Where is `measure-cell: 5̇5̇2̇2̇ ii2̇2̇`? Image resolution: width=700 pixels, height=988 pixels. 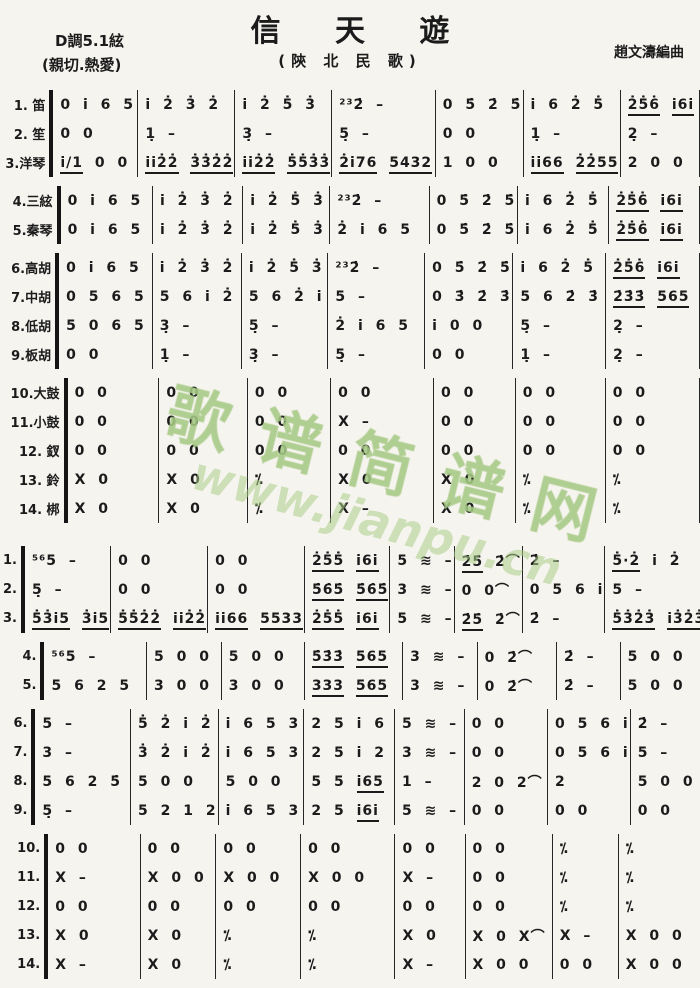
measure-cell: 5̇5̇2̇2̇ ii2̇2̇ is located at coordinates (159, 618).